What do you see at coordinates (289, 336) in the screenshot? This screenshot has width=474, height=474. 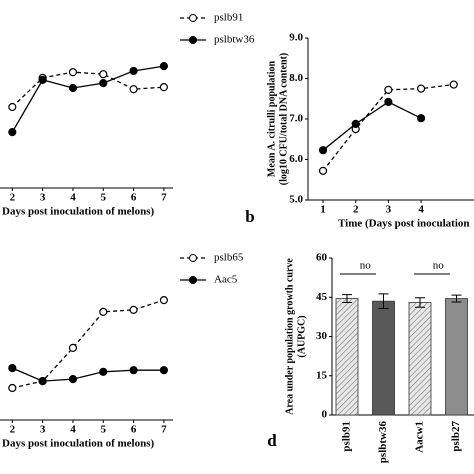 I see `y-axis-label: Area under population growth curve` at bounding box center [289, 336].